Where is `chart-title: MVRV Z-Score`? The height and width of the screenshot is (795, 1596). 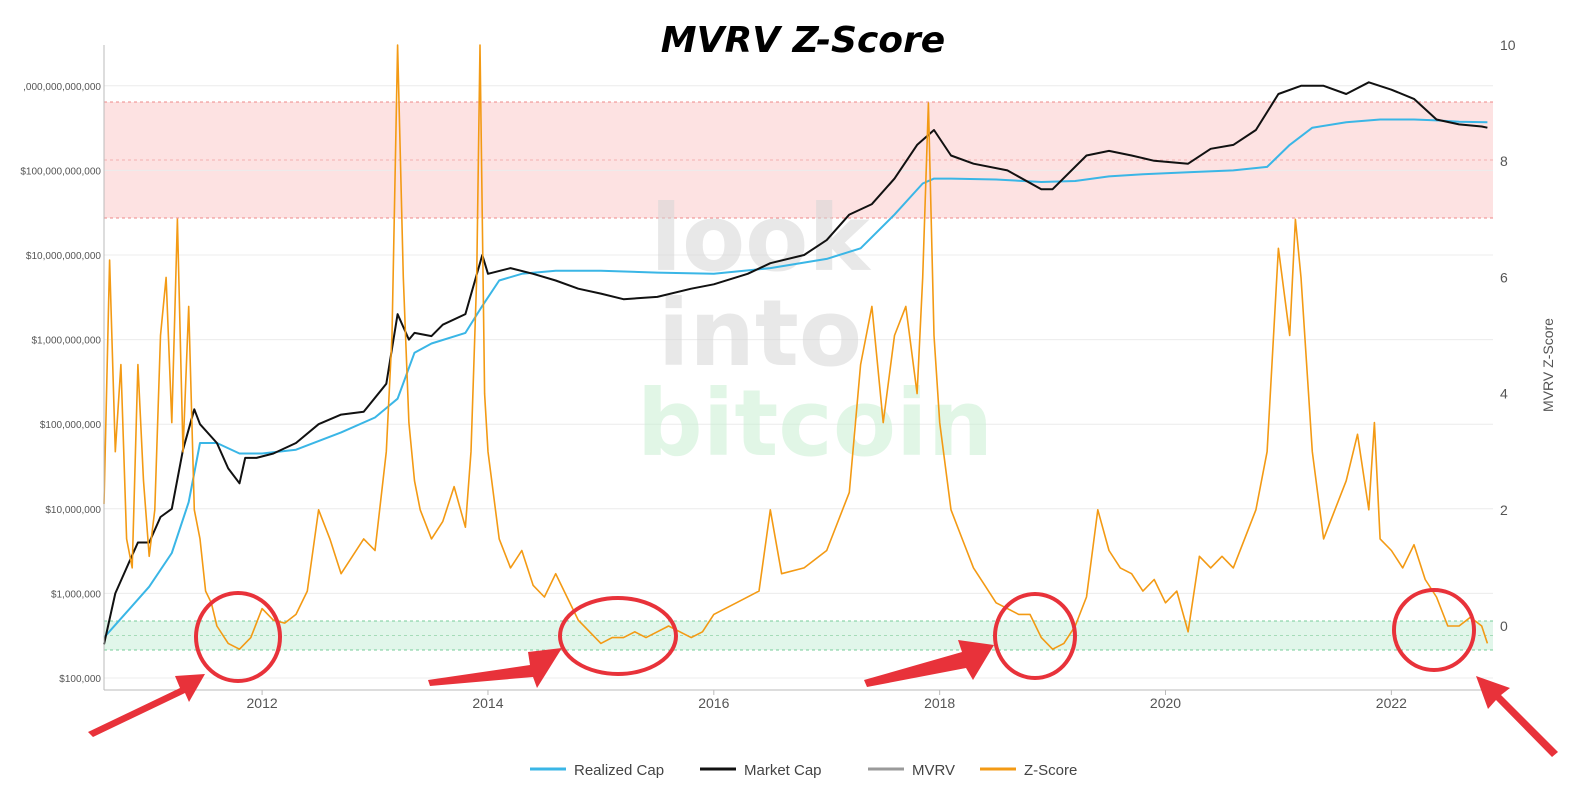
chart-title: MVRV Z-Score is located at coordinates (803, 40).